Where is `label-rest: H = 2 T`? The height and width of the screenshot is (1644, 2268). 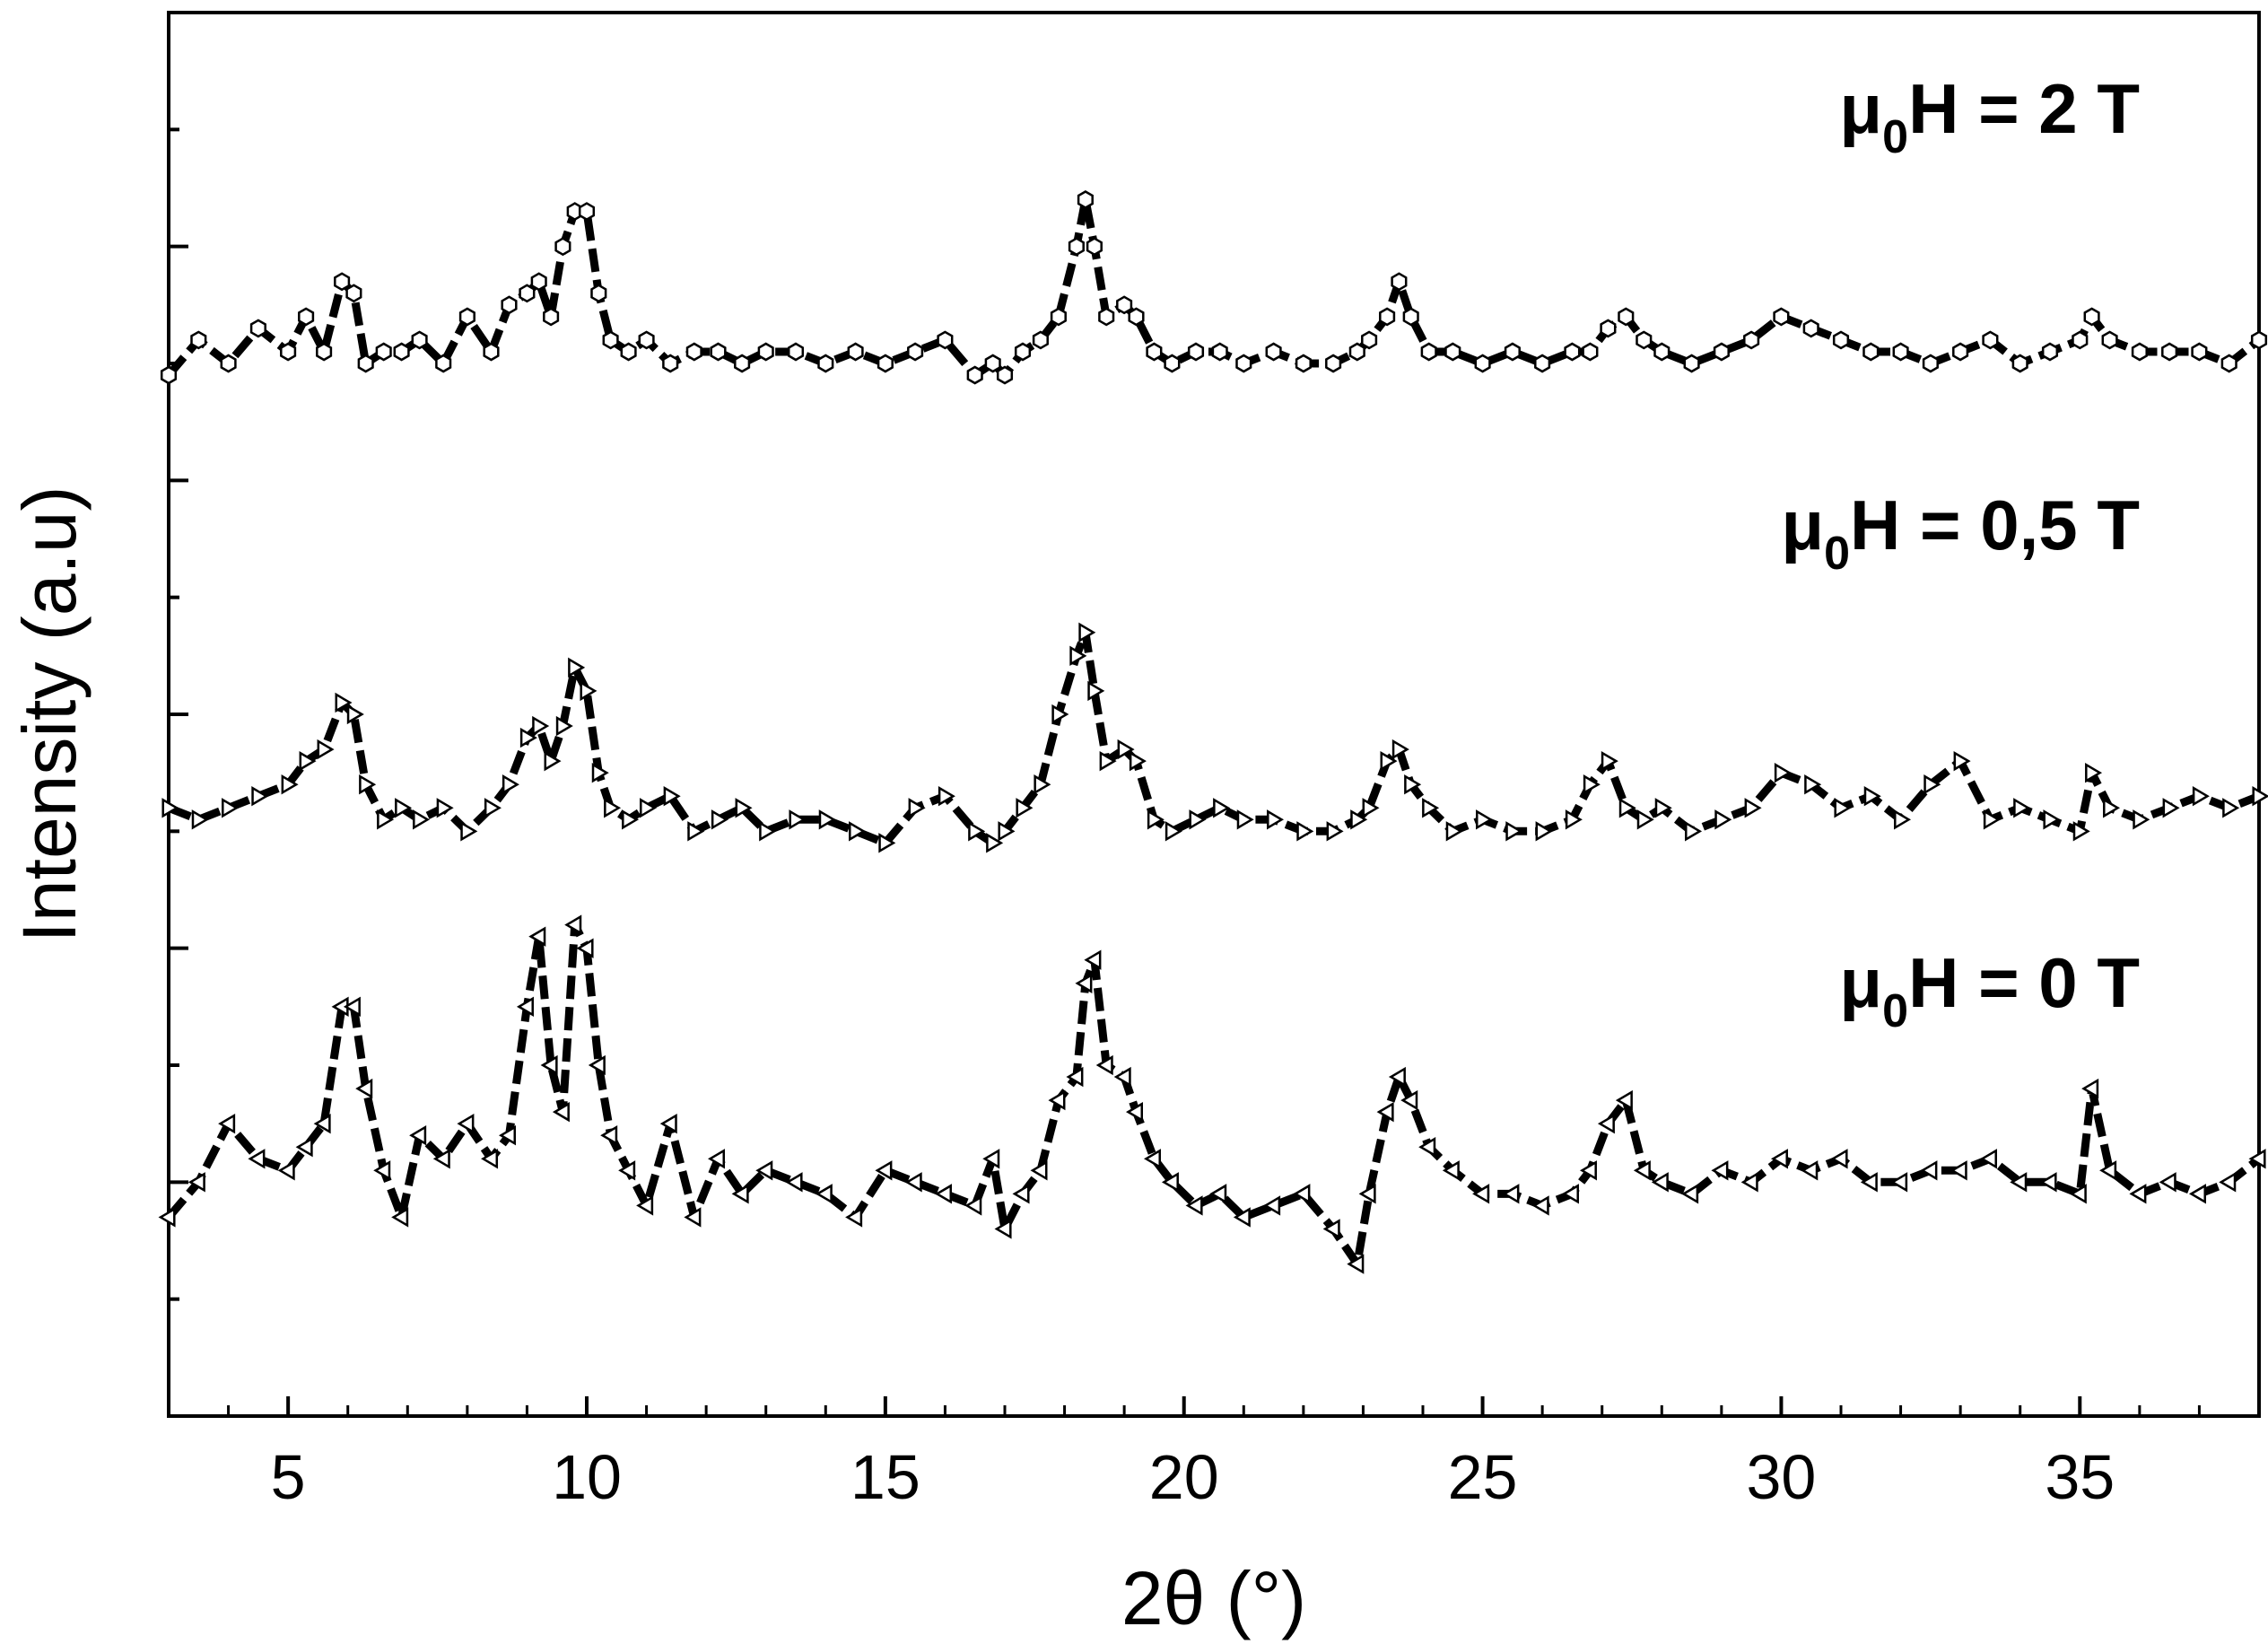
label-rest: H = 2 T is located at coordinates (2024, 108).